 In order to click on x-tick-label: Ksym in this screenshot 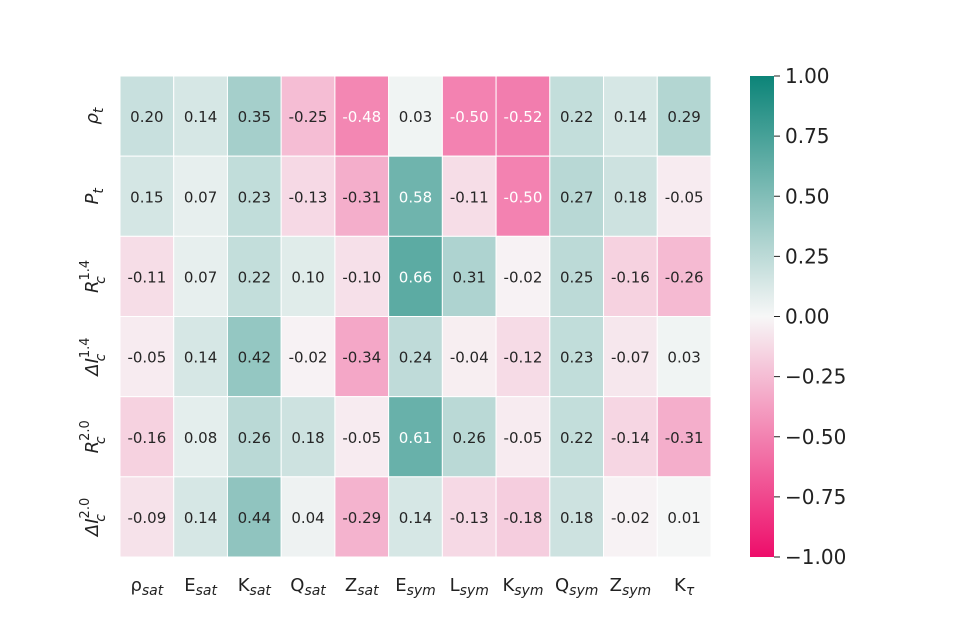, I will do `click(522, 587)`.